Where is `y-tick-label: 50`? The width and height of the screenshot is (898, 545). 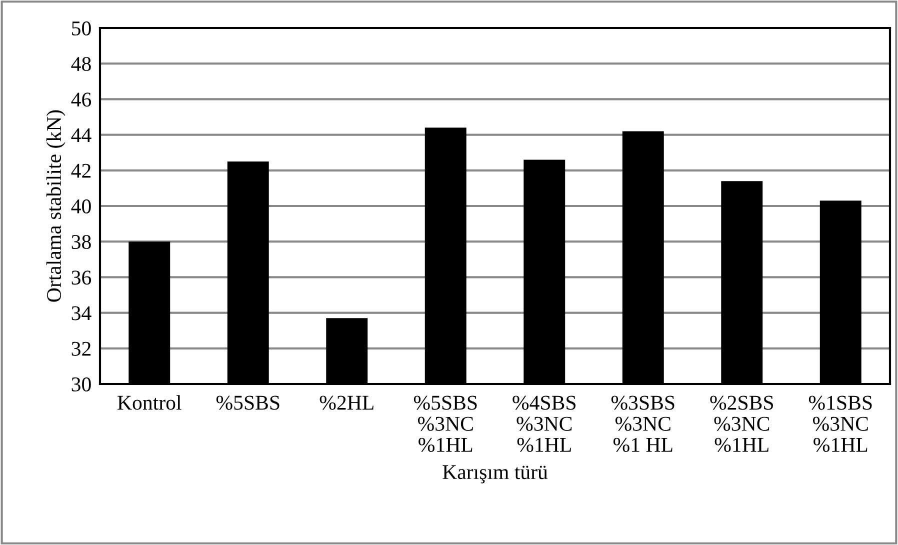 y-tick-label: 50 is located at coordinates (81, 28).